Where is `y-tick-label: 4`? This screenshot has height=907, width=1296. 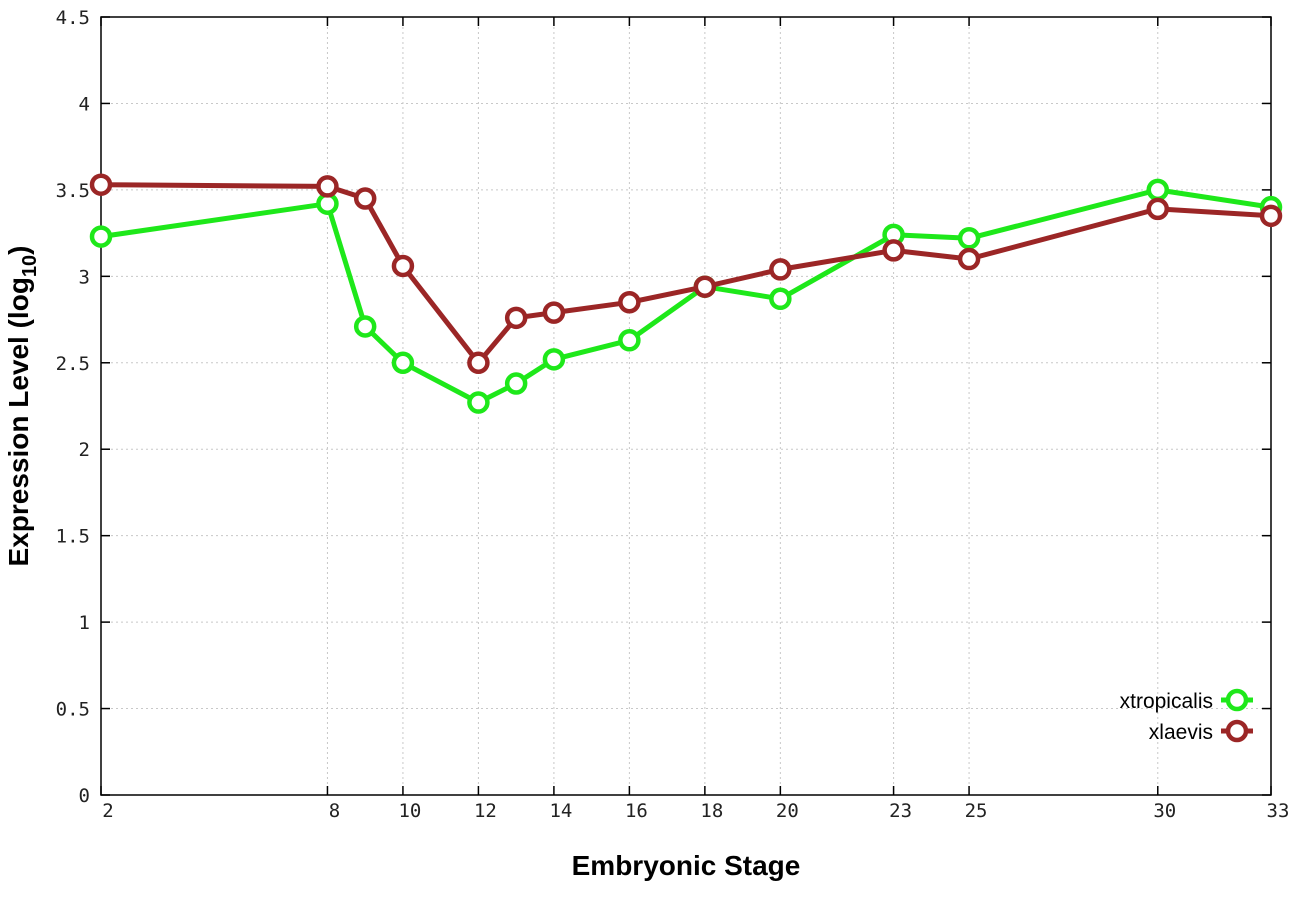
y-tick-label: 4 is located at coordinates (84, 104).